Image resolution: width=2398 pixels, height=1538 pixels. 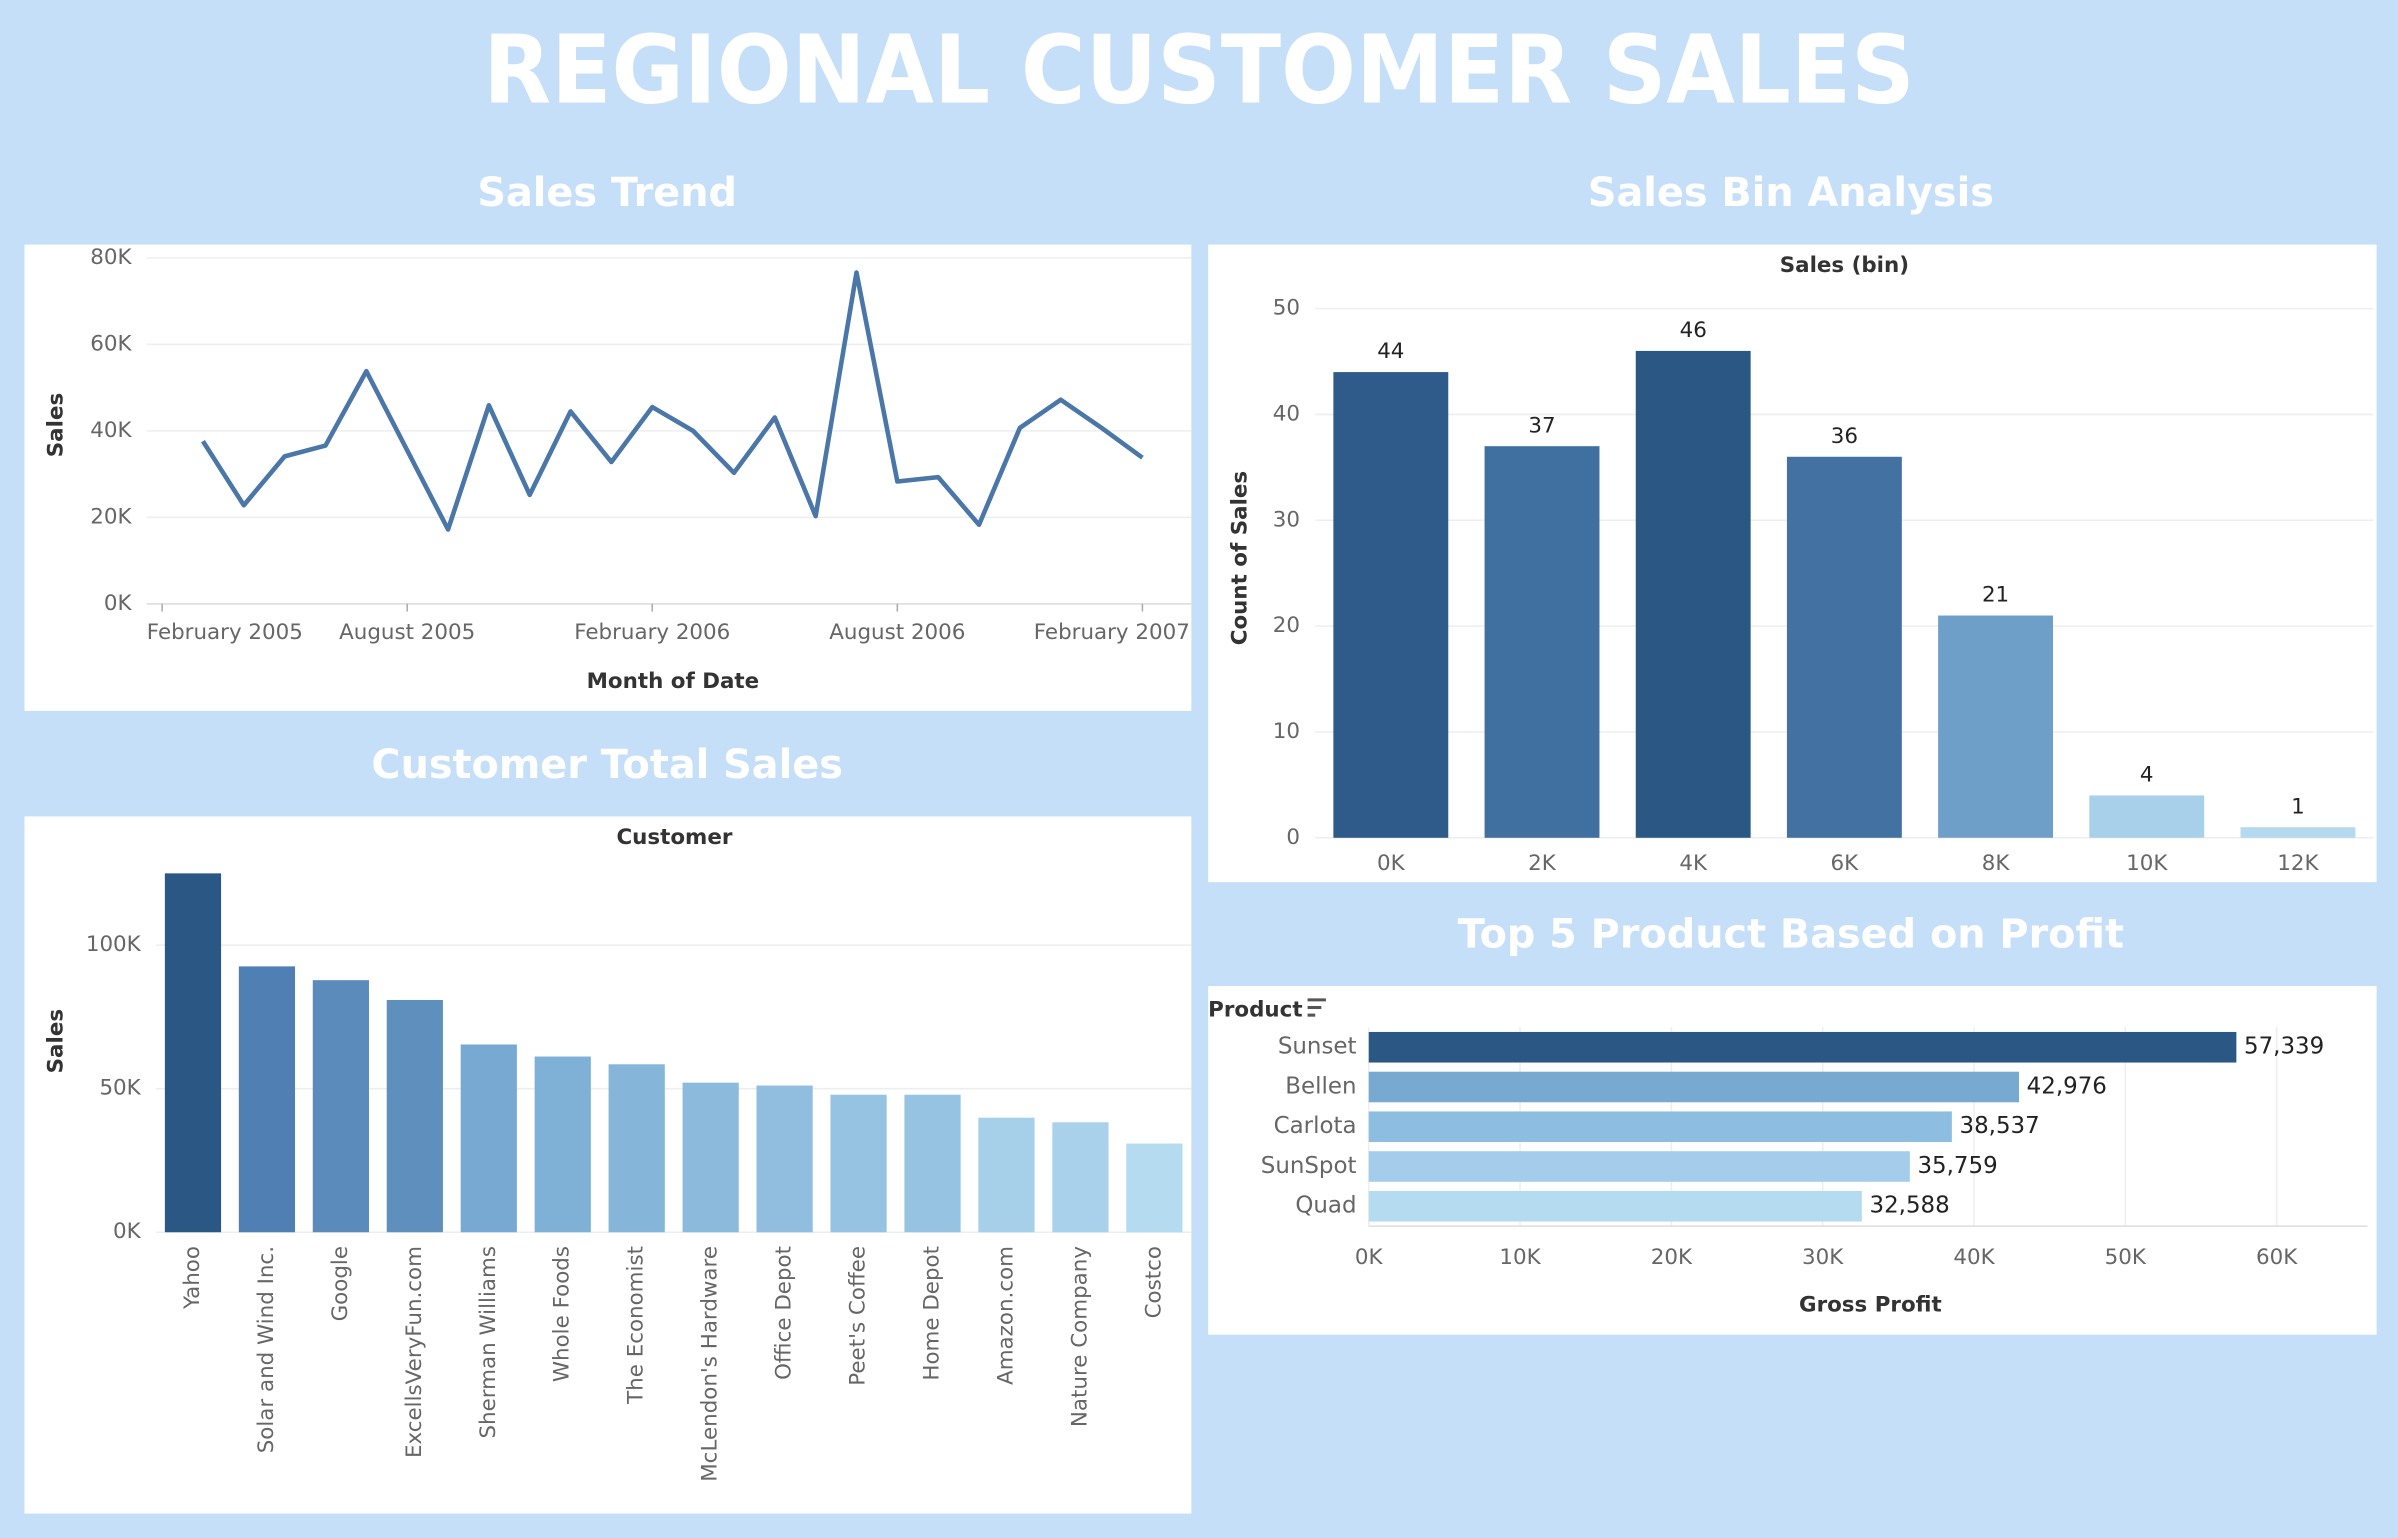 I want to click on x-tick-label: 2K, so click(x=1542, y=863).